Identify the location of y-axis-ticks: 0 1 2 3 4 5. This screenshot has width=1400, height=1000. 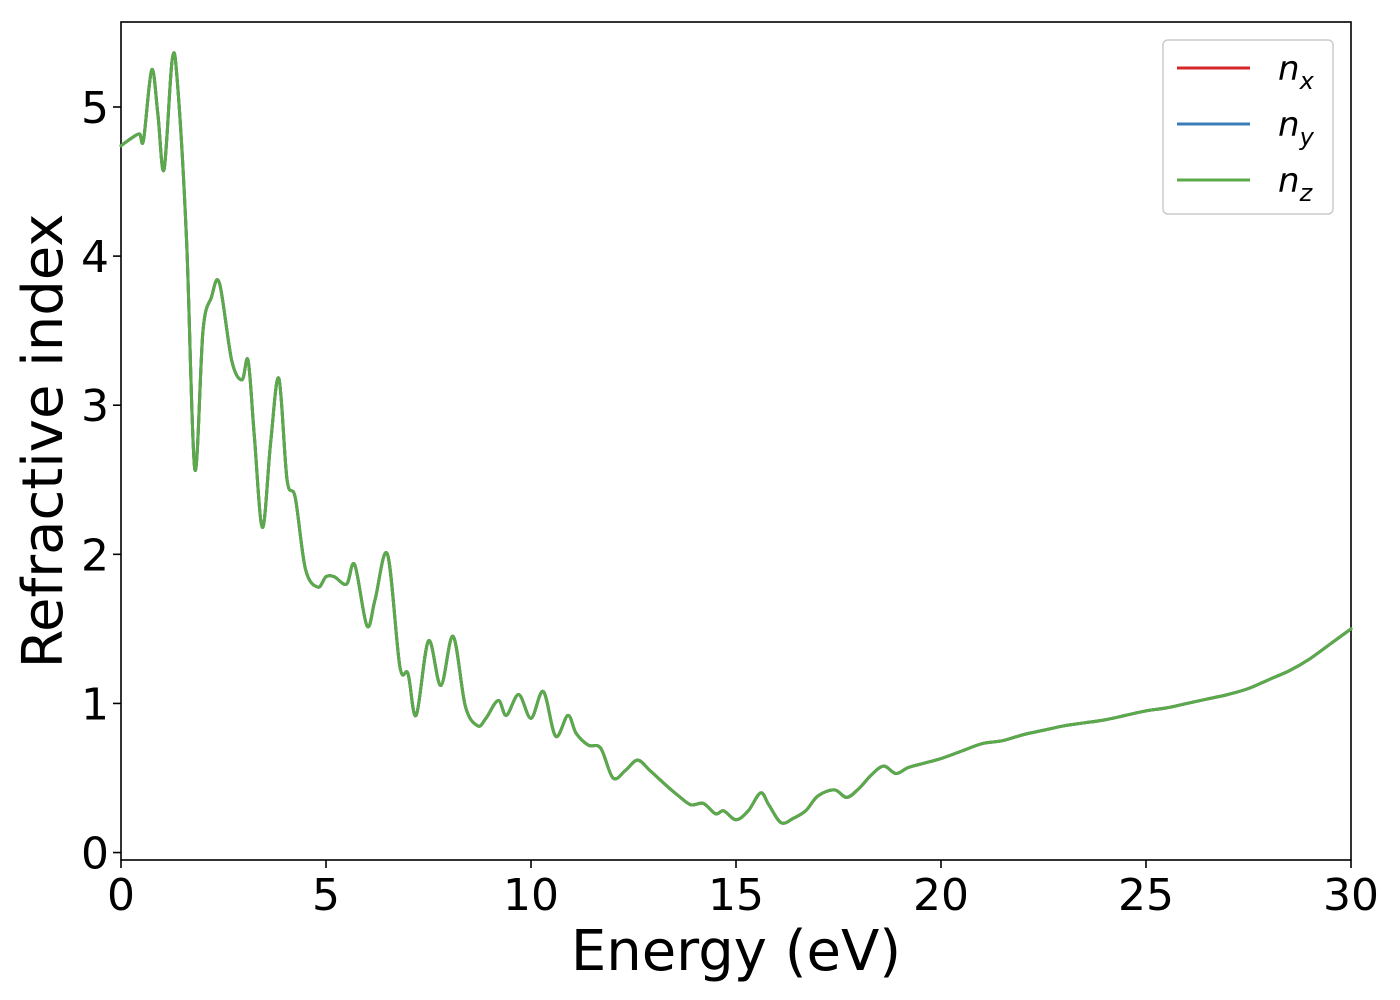
(101, 481).